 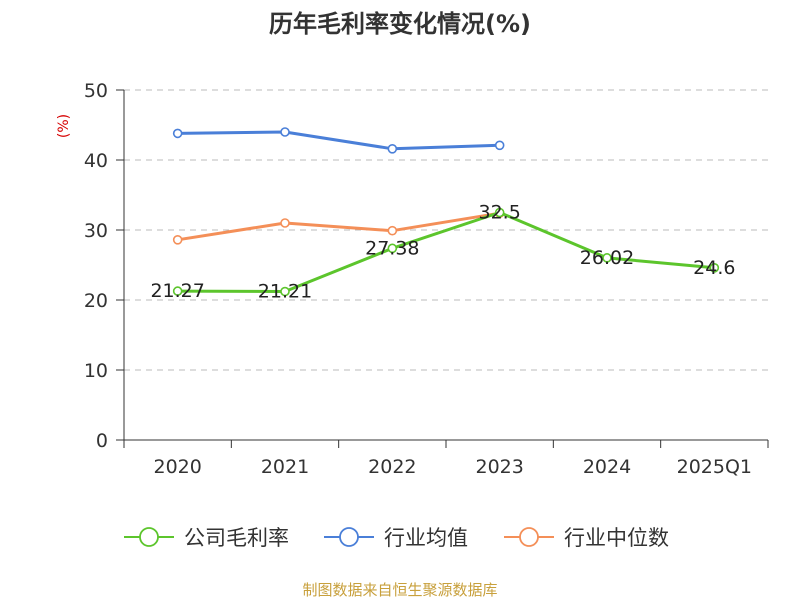 I want to click on data-labels: 21.27 21.21 27.38 32.5 26.02 24.6, so click(x=442, y=252).